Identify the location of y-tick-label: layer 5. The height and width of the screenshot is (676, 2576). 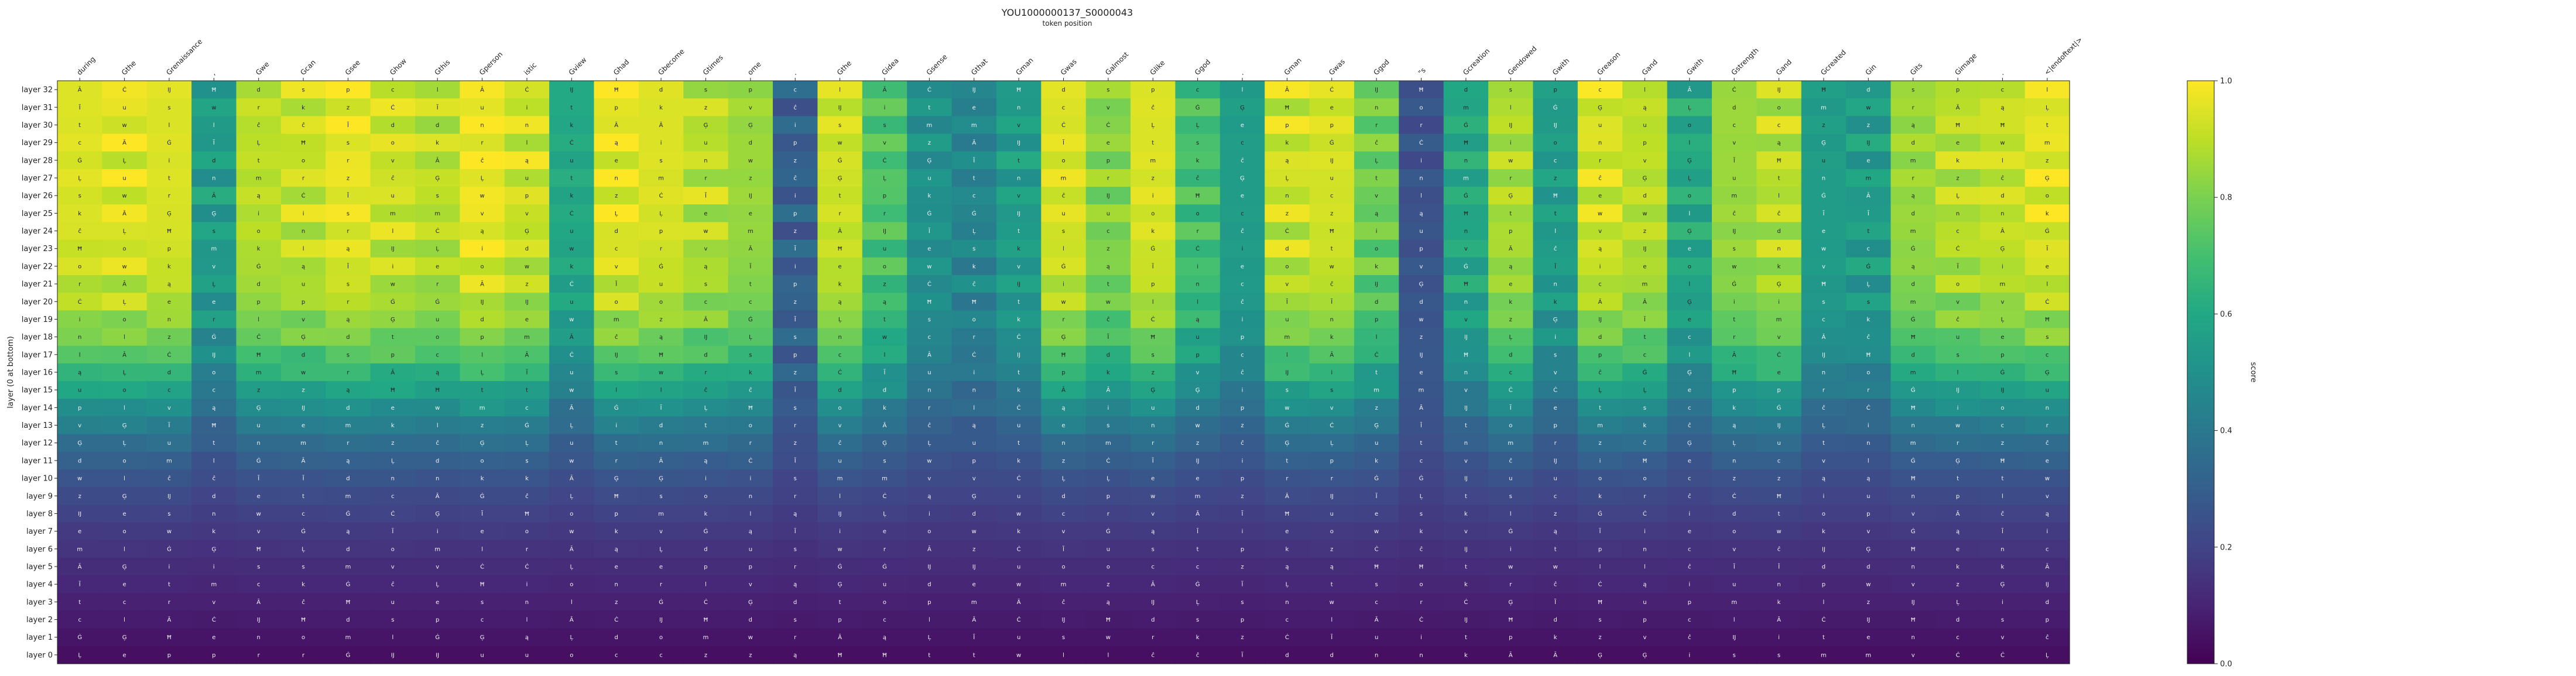
(39, 567).